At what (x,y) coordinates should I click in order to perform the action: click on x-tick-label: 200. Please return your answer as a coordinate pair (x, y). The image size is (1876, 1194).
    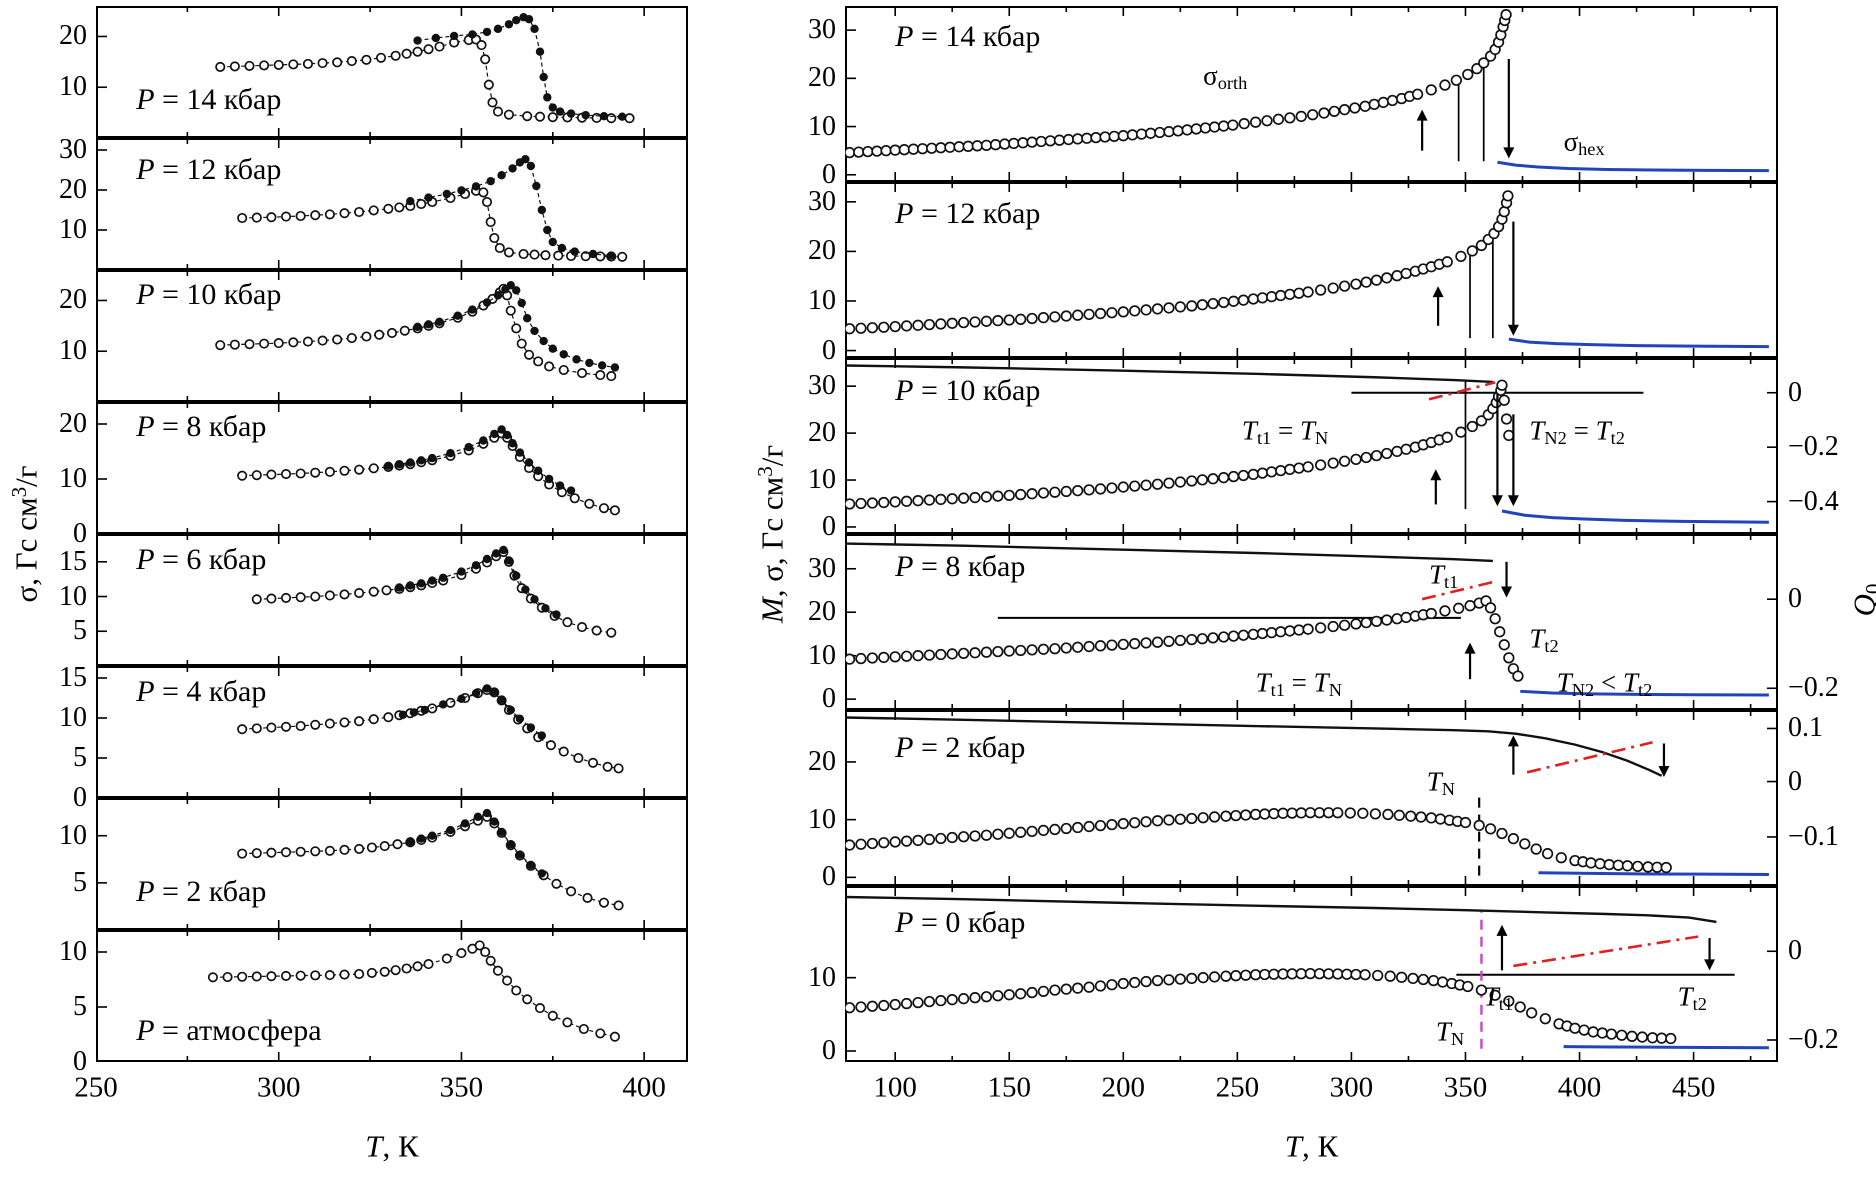
    Looking at the image, I should click on (1123, 1087).